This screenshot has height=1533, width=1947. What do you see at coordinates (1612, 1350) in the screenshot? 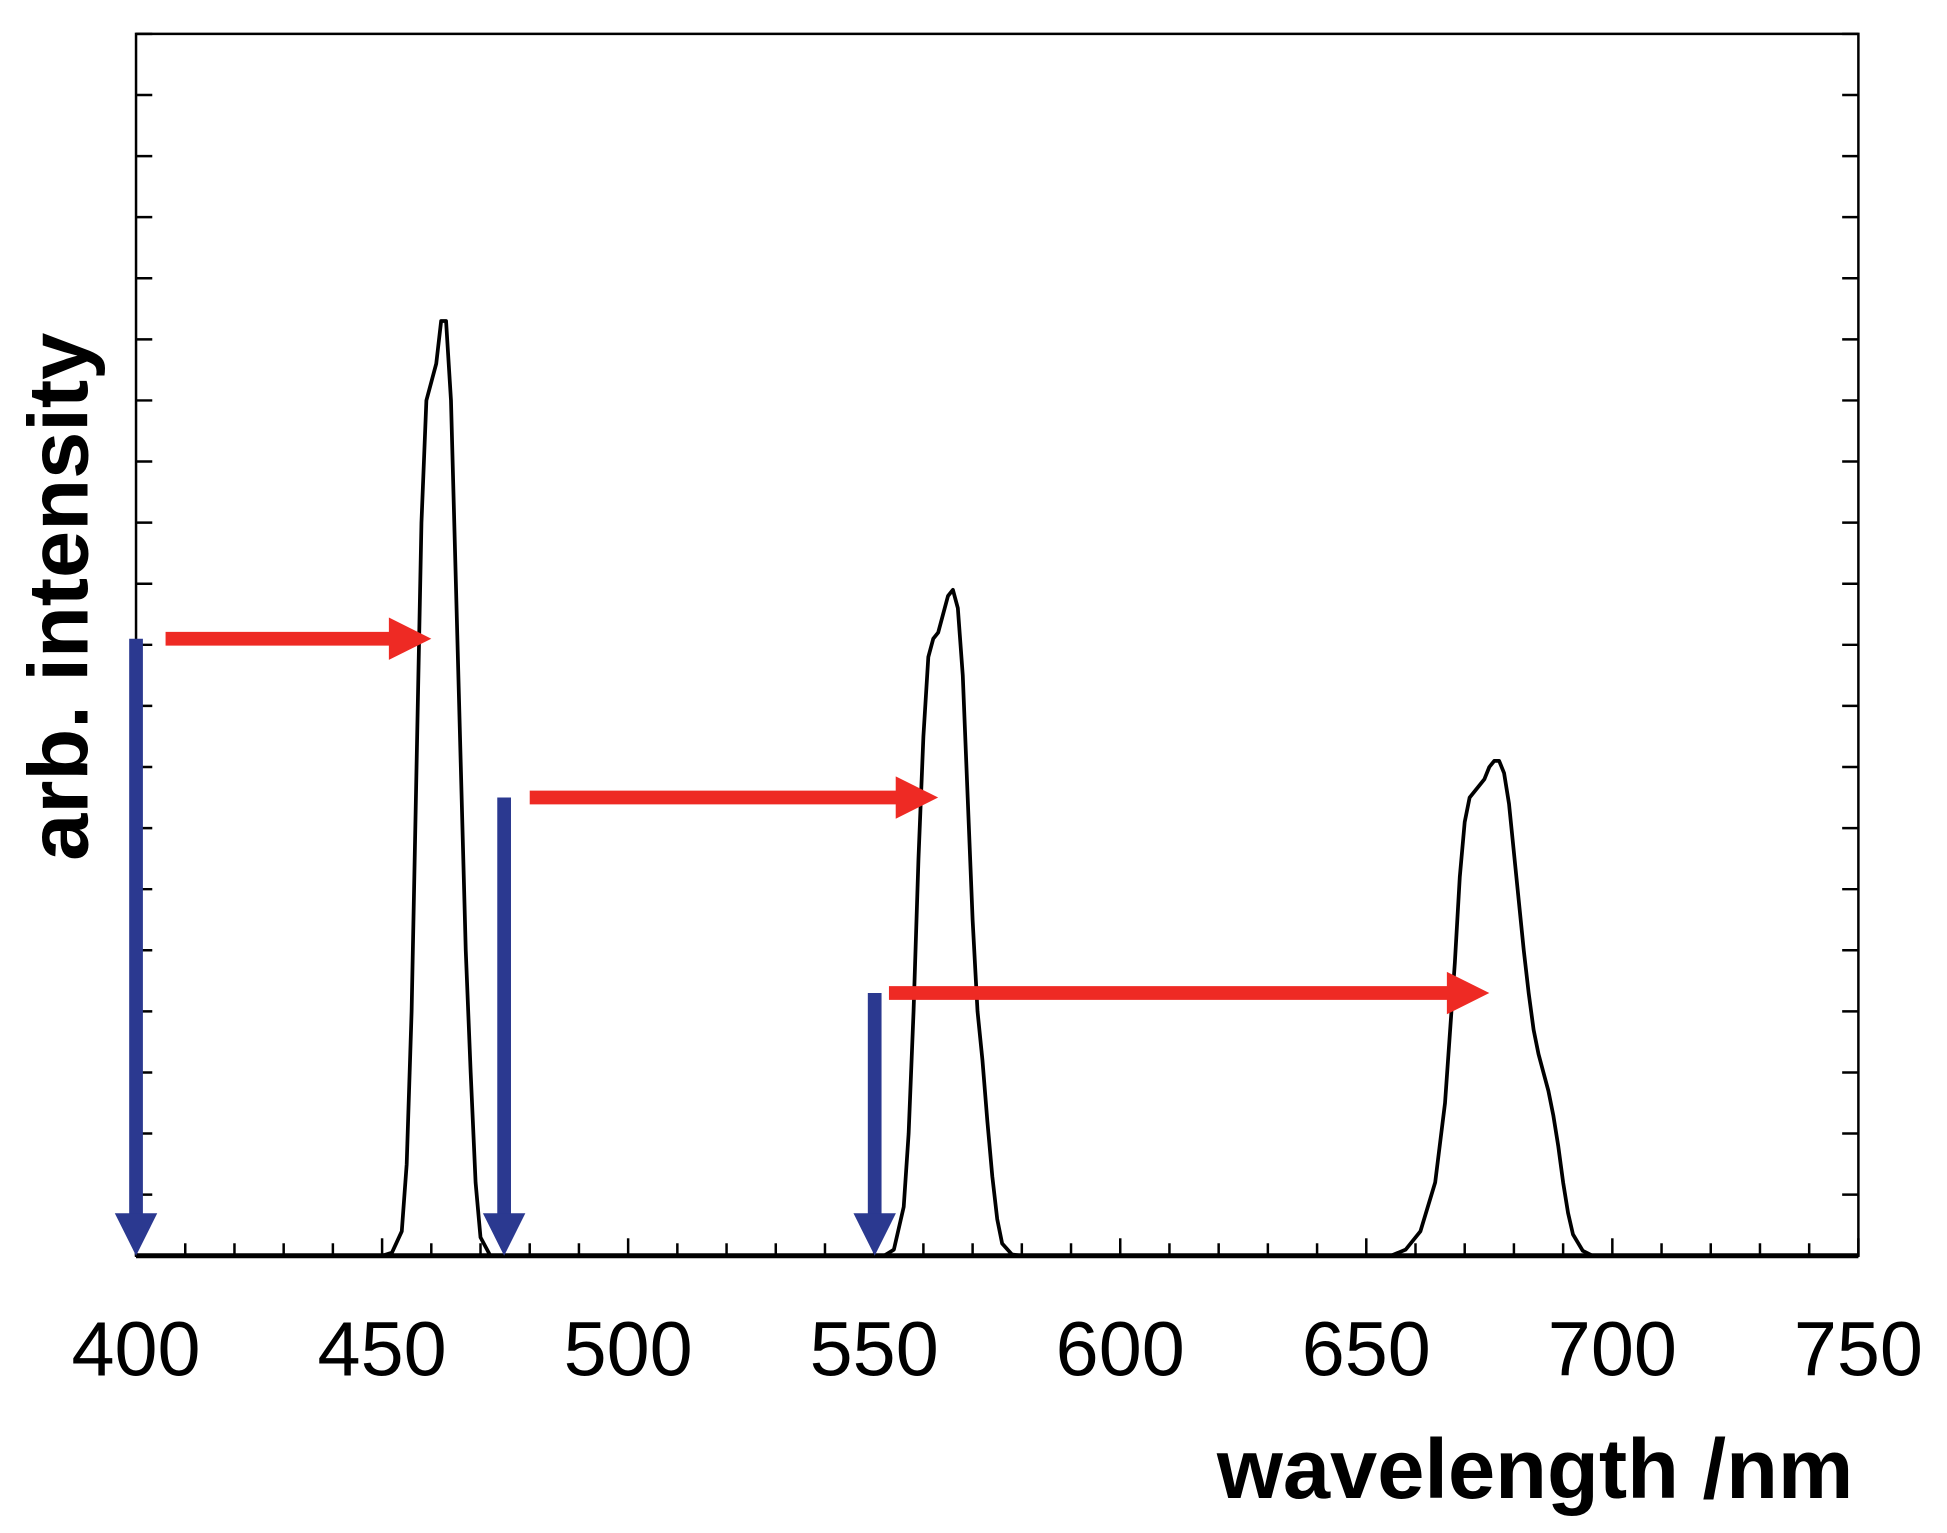
I see `x-tick-label: 700` at bounding box center [1612, 1350].